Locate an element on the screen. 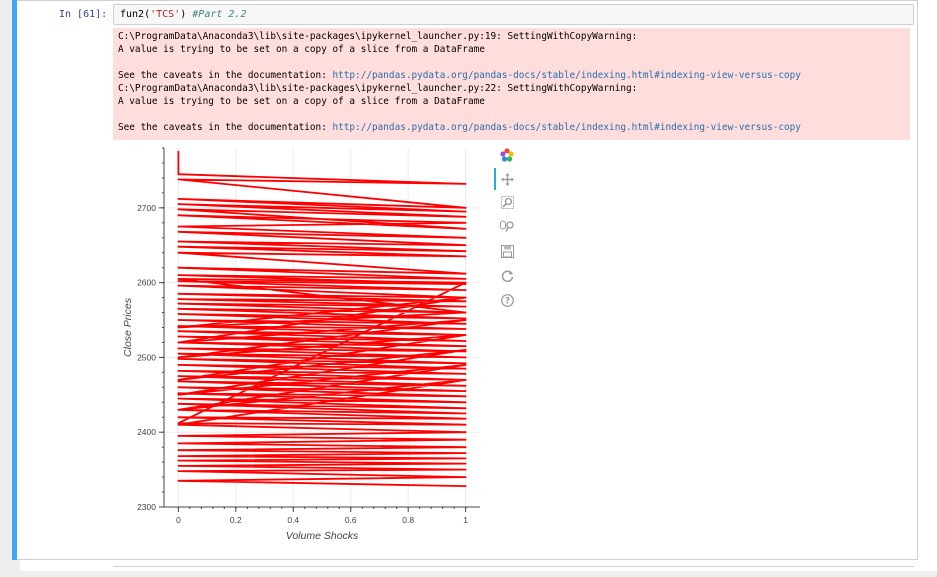 This screenshot has width=937, height=577. pan-icon is located at coordinates (507, 179).